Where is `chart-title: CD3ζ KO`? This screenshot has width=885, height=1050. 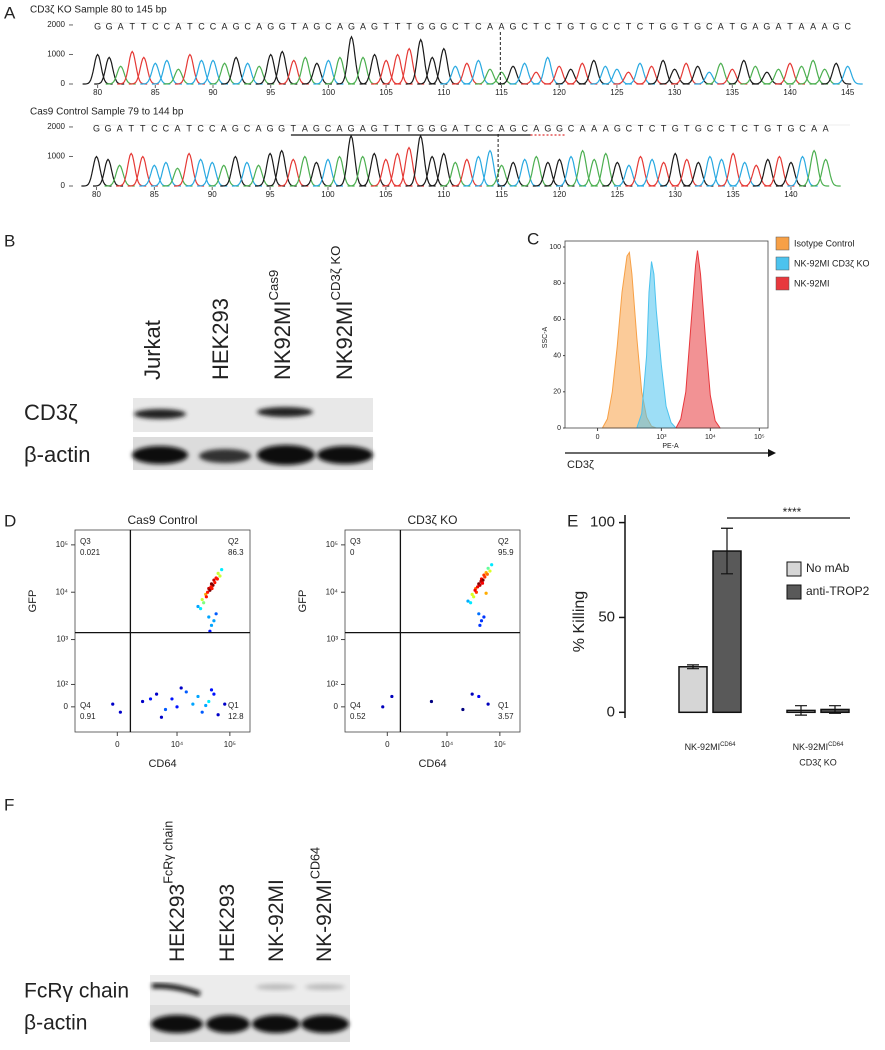
chart-title: CD3ζ KO is located at coordinates (433, 520).